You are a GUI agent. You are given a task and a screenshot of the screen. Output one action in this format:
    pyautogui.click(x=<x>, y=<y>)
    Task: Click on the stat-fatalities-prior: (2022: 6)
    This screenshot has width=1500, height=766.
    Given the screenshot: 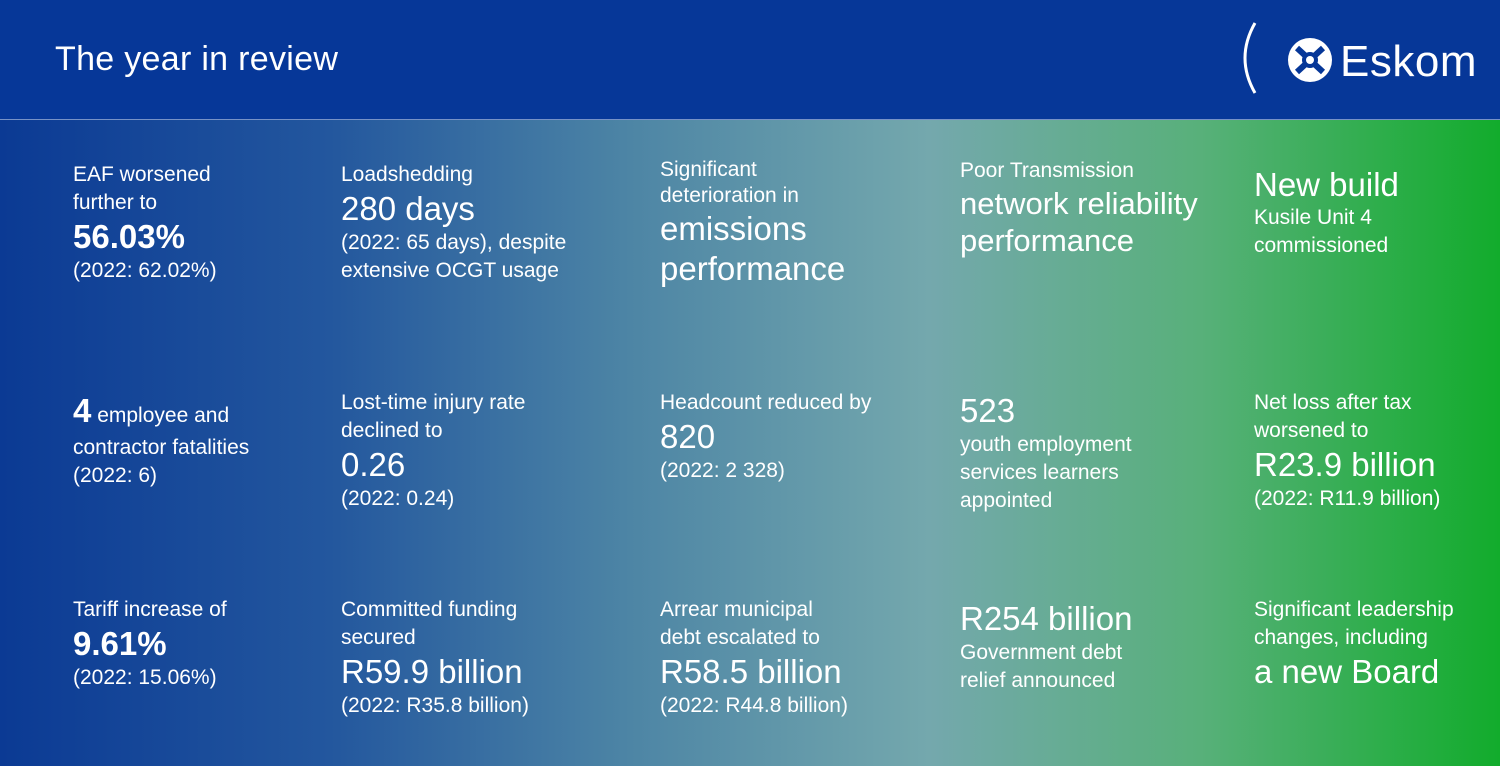 What is the action you would take?
    pyautogui.click(x=115, y=475)
    